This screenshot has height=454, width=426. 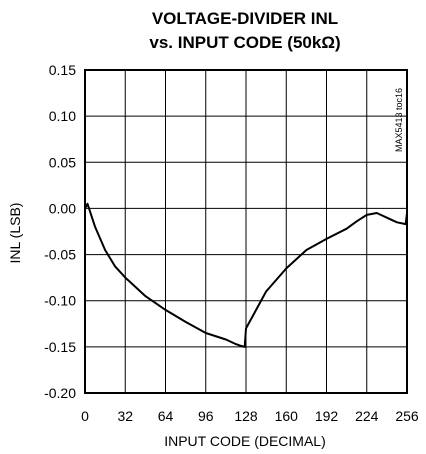 What do you see at coordinates (60, 255) in the screenshot?
I see `y-tick-label: -0.05` at bounding box center [60, 255].